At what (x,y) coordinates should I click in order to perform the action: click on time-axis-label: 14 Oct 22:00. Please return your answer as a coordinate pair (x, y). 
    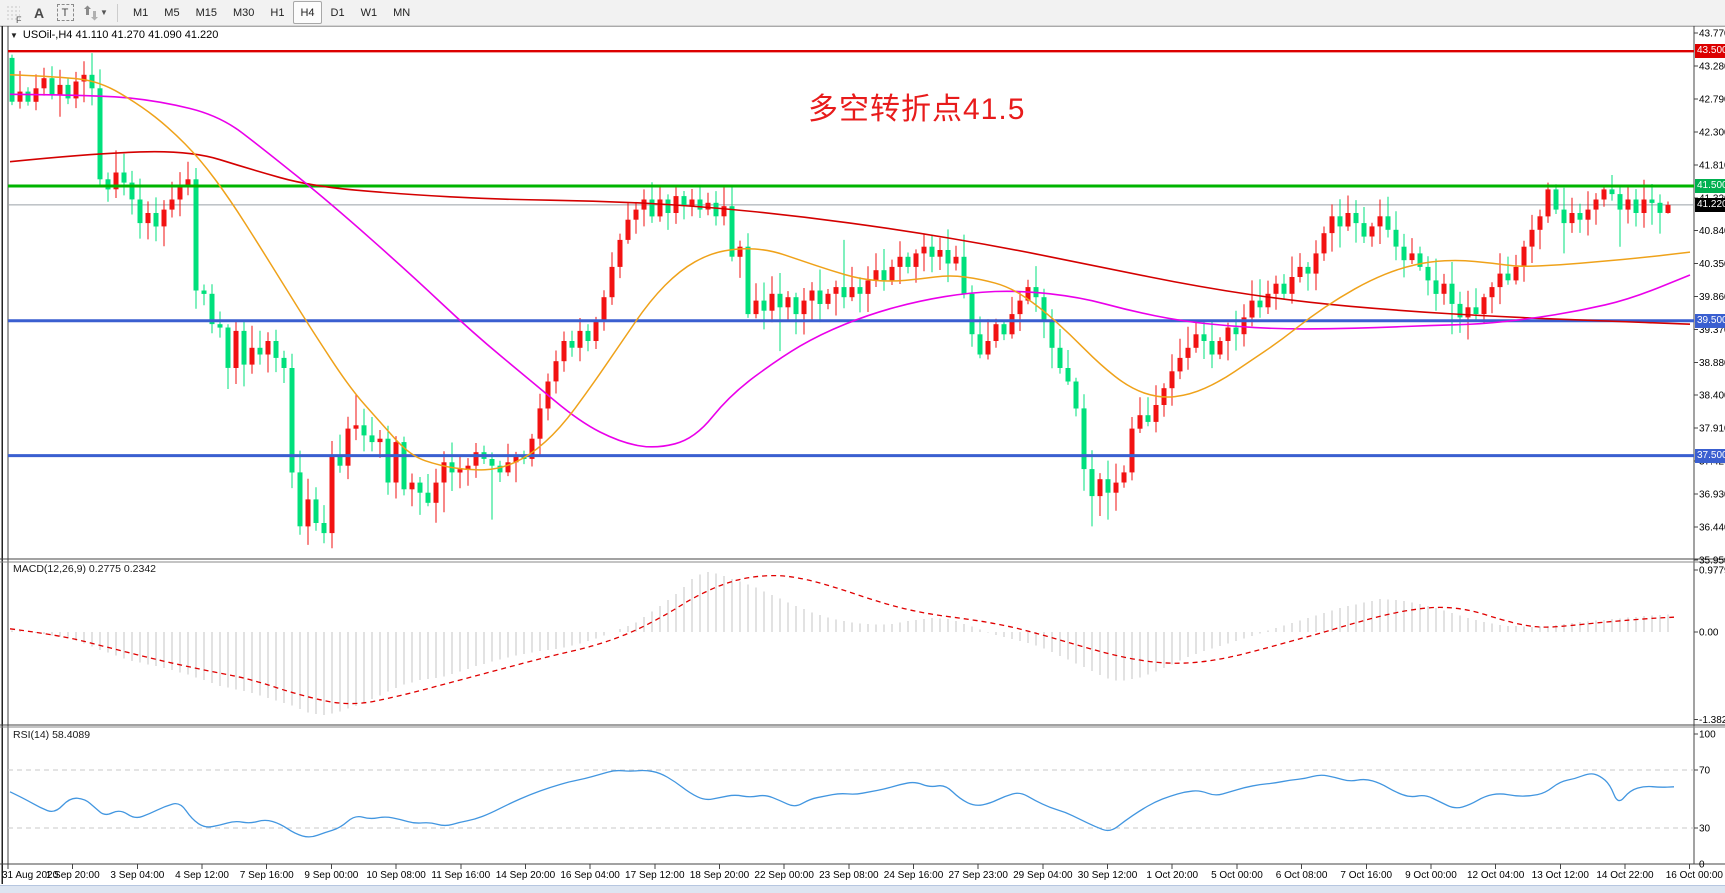
    Looking at the image, I should click on (1625, 875).